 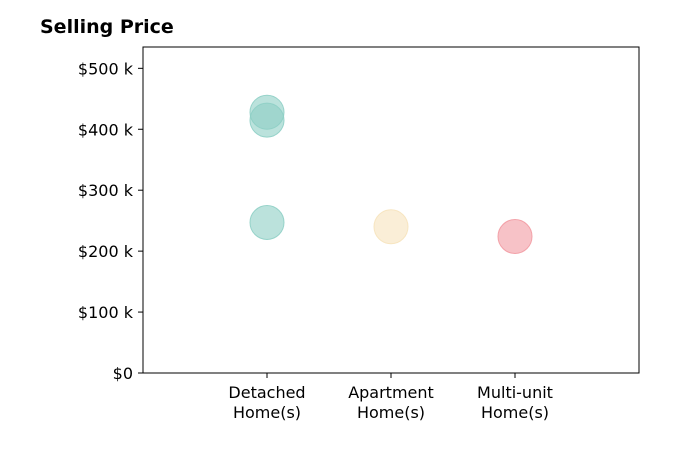 I want to click on x-tick-label-line: Detached, so click(x=266, y=392).